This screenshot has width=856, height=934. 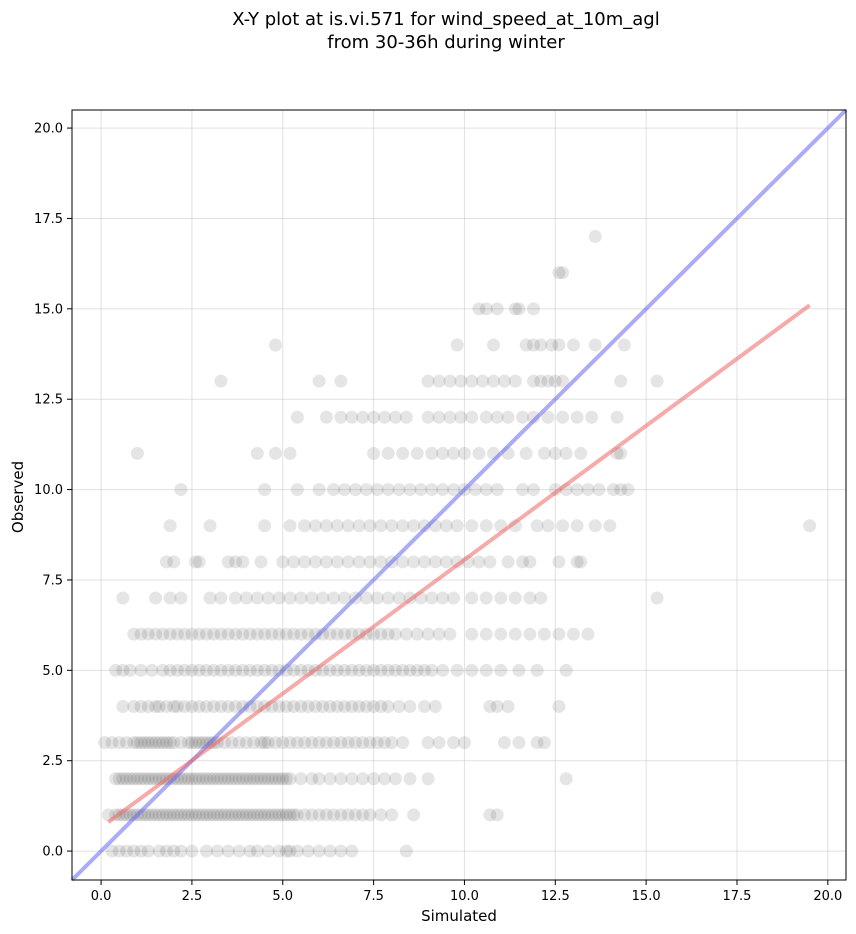 I want to click on x-tick-label: 10.0, so click(x=464, y=896).